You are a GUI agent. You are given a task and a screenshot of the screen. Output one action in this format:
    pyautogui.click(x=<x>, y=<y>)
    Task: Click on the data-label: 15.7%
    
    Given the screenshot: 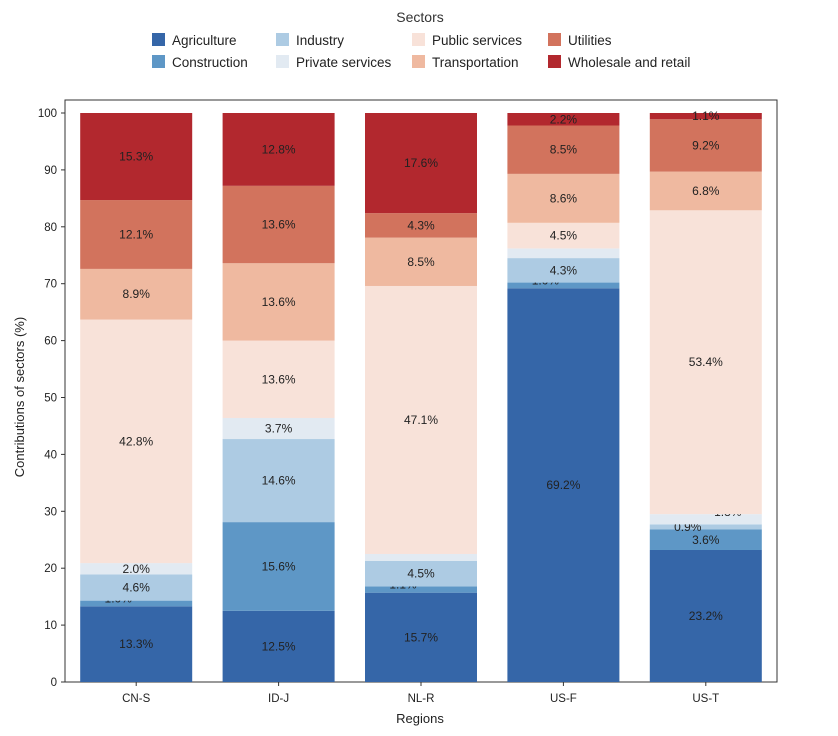 What is the action you would take?
    pyautogui.click(x=421, y=637)
    